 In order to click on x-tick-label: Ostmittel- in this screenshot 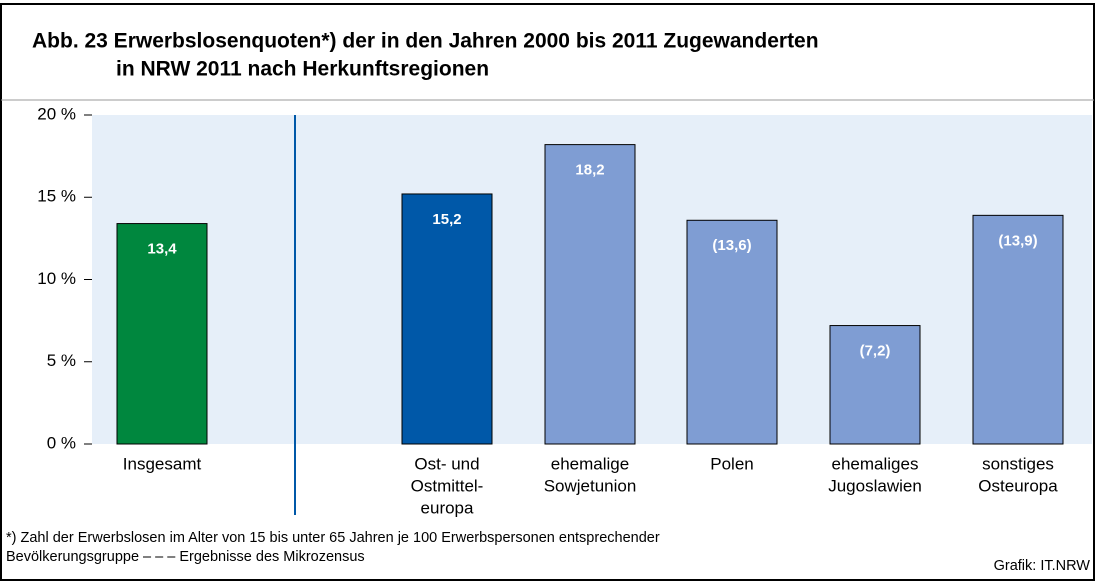, I will do `click(447, 485)`.